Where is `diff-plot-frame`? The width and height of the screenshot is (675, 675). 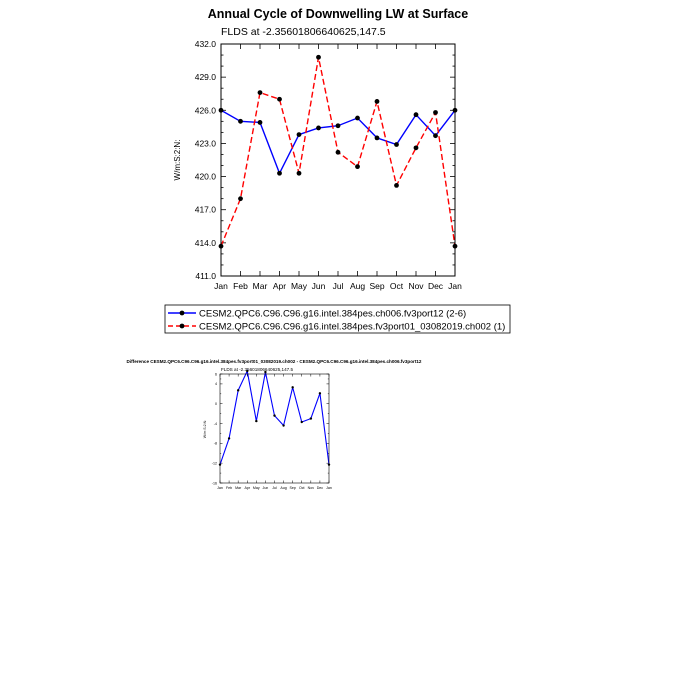
diff-plot-frame is located at coordinates (274, 428).